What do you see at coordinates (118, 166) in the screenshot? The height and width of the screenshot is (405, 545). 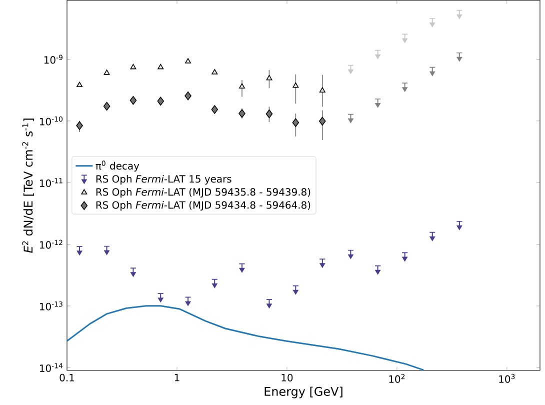 I see `legend-label: π$^{0}$ decay` at bounding box center [118, 166].